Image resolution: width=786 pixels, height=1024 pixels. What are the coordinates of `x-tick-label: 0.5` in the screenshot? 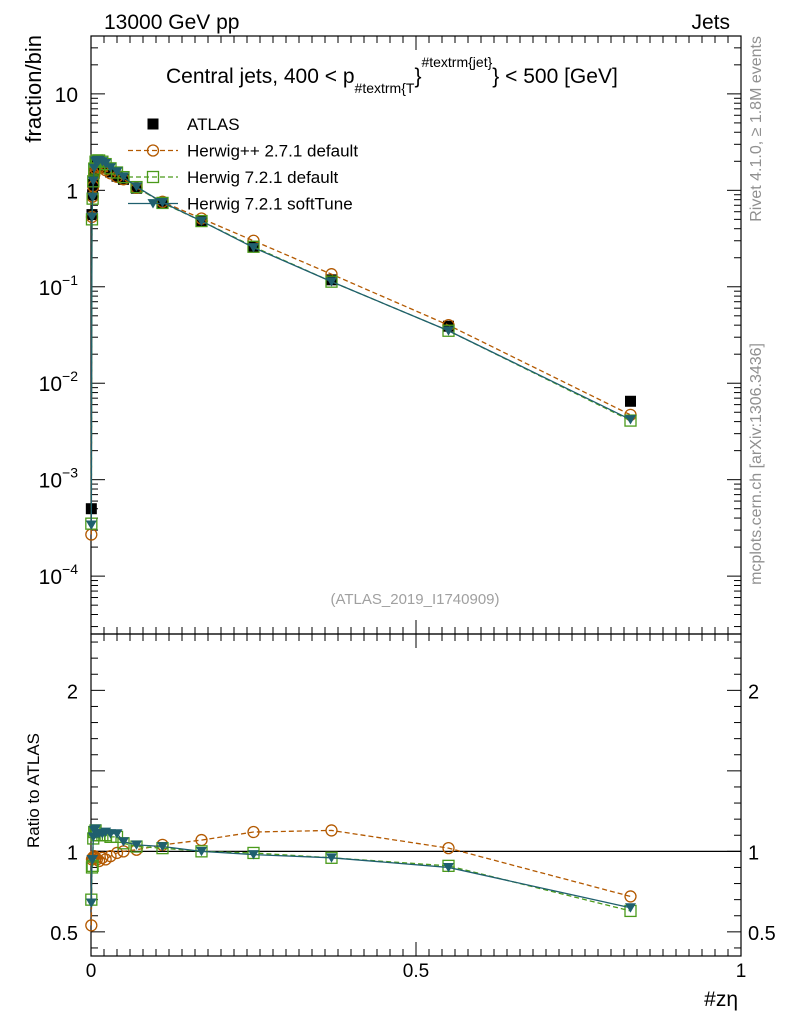 It's located at (416, 971).